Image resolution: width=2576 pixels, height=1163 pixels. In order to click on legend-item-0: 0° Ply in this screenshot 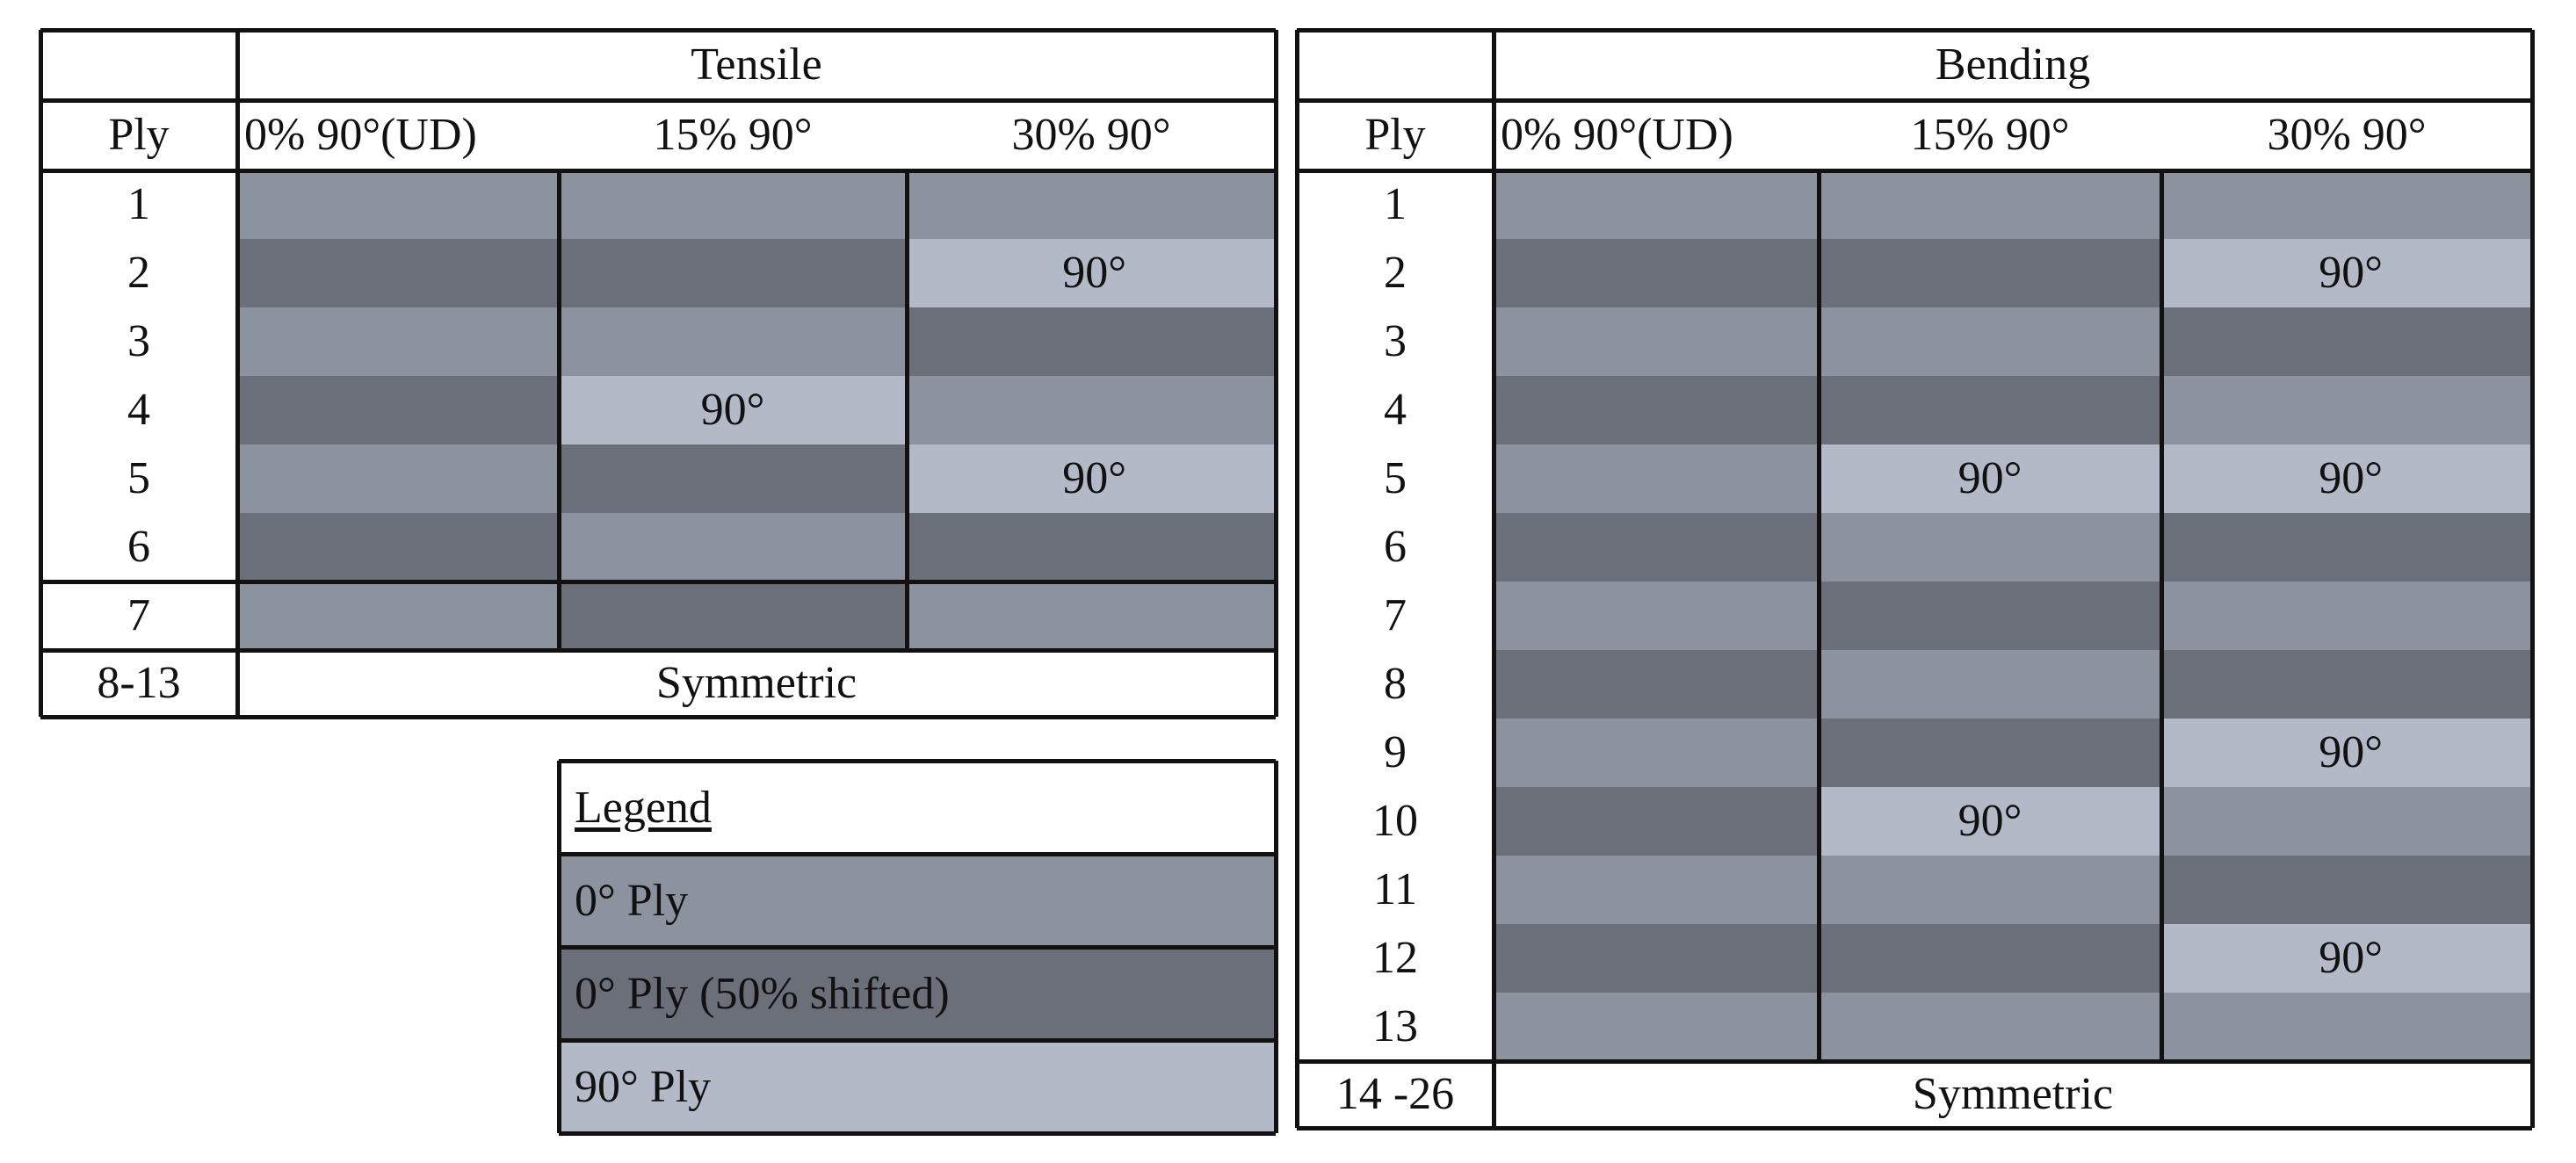, I will do `click(917, 900)`.